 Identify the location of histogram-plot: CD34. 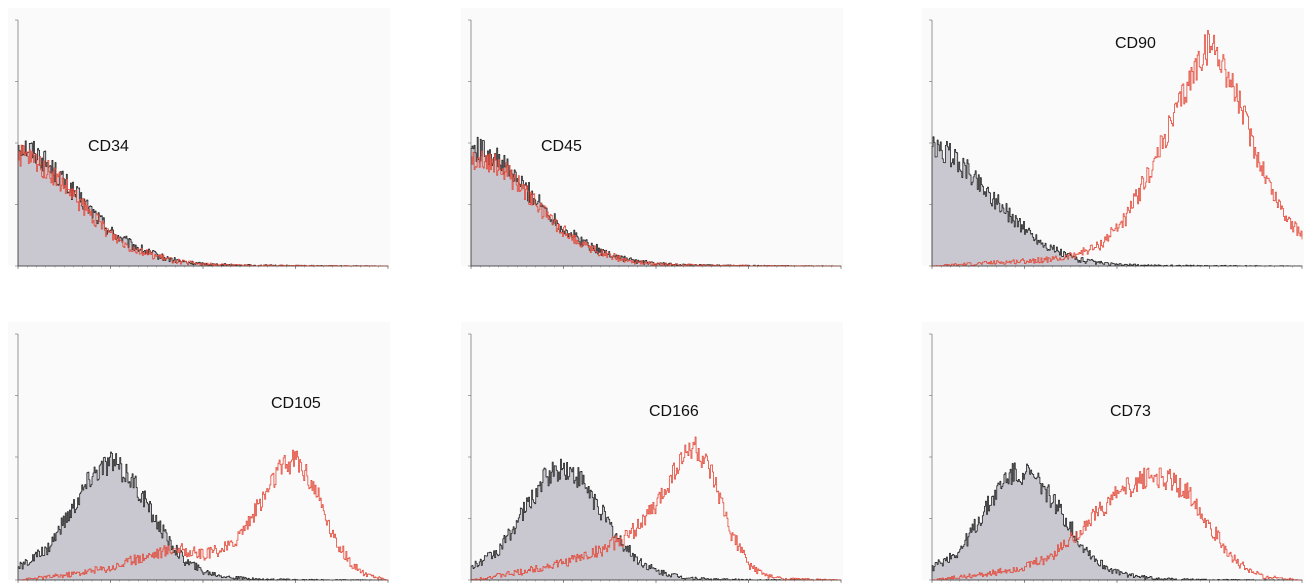
(202, 144).